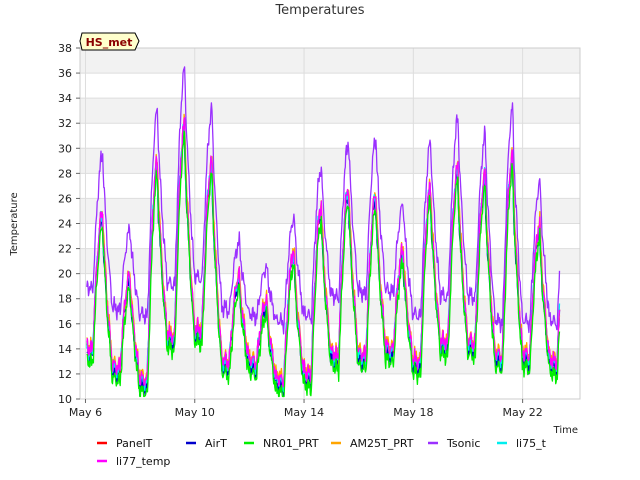  I want to click on y-tick-label: 16, so click(65, 324).